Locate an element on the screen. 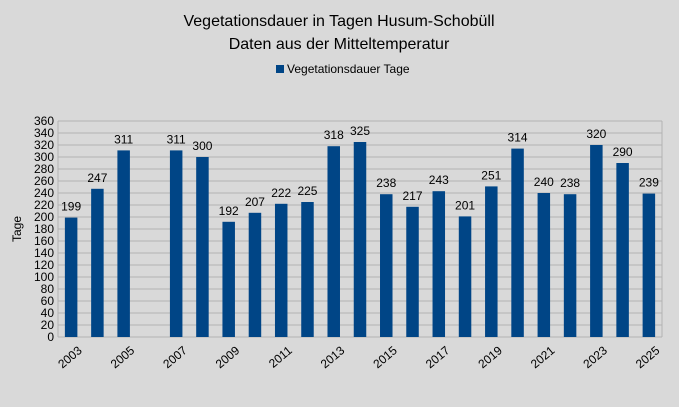  y-tick-label: 60 is located at coordinates (48, 301).